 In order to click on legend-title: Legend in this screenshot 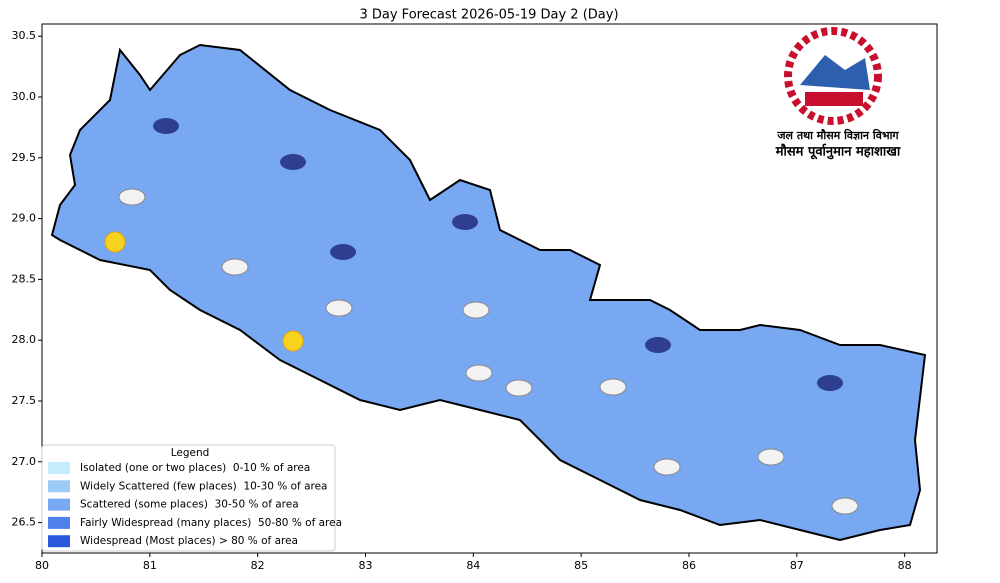, I will do `click(190, 453)`.